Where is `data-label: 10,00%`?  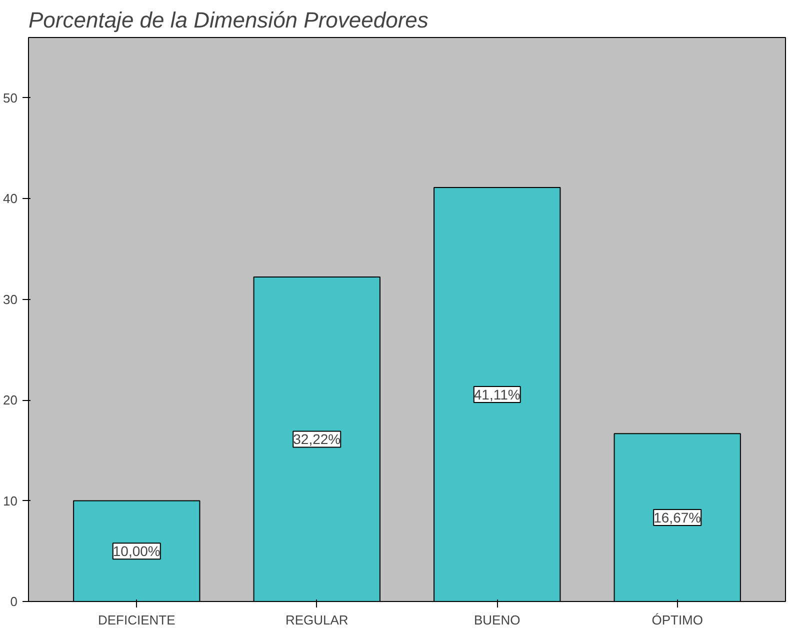
data-label: 10,00% is located at coordinates (136, 551).